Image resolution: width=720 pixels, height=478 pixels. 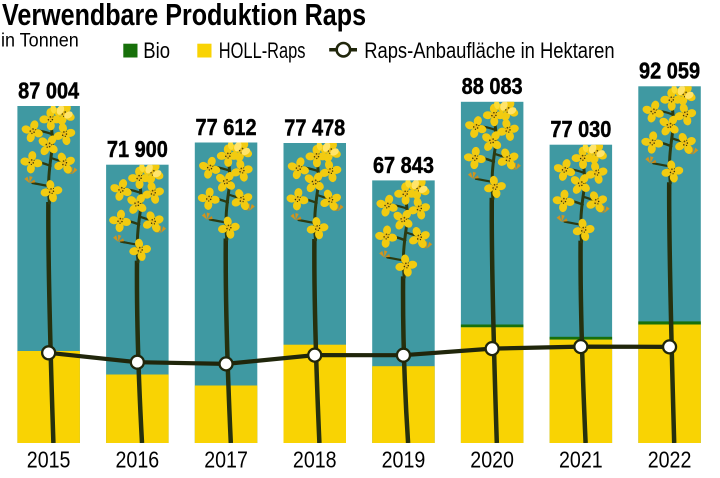 I want to click on svg-text: 2018, so click(x=315, y=460).